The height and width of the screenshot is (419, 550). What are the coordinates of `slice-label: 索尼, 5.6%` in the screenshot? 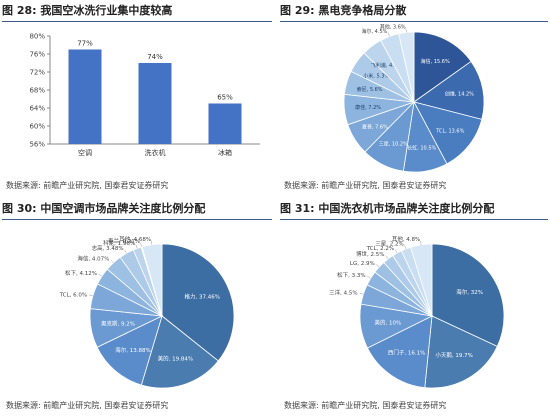 It's located at (370, 89).